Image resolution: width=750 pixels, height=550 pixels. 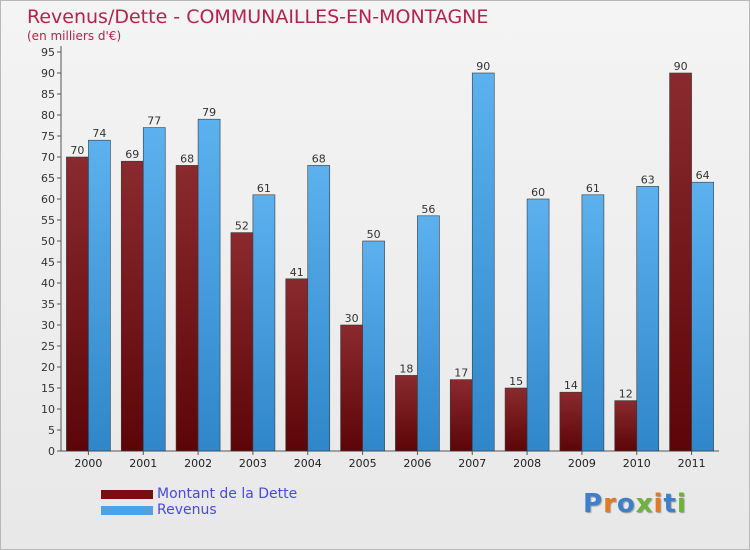 What do you see at coordinates (77, 150) in the screenshot?
I see `value-label-dette: 70` at bounding box center [77, 150].